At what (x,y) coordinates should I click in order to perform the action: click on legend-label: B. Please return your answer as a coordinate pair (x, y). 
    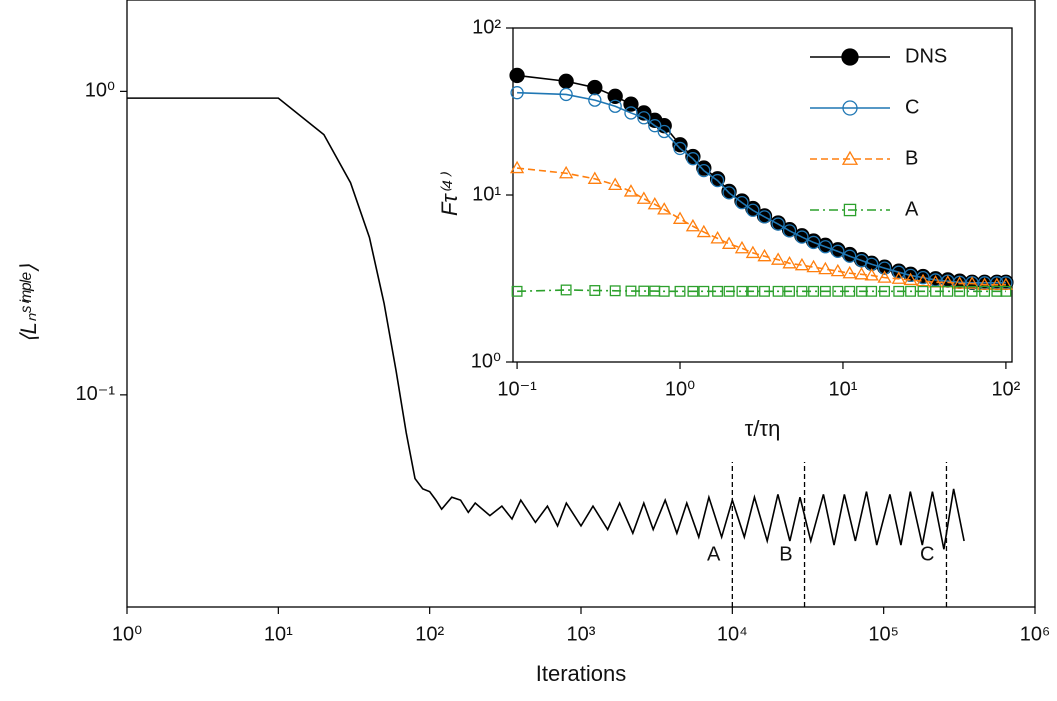
    Looking at the image, I should click on (911, 158).